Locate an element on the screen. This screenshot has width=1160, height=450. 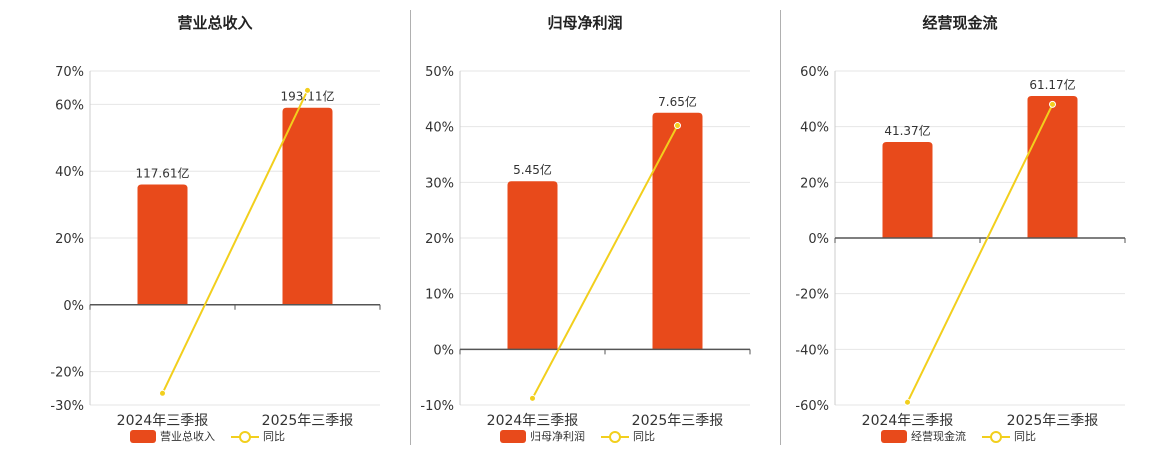
chart-legend: 经营现金流 同比 is located at coordinates (958, 436).